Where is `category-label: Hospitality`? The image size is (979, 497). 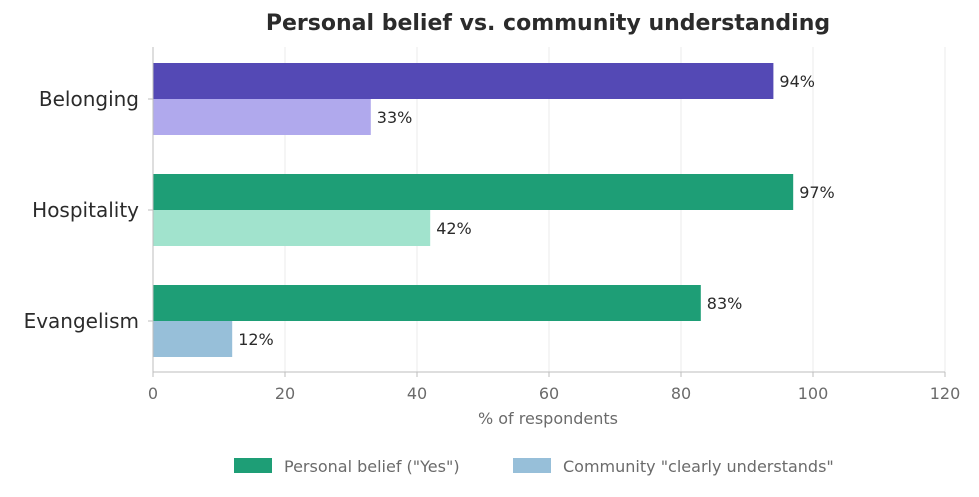 category-label: Hospitality is located at coordinates (85, 210).